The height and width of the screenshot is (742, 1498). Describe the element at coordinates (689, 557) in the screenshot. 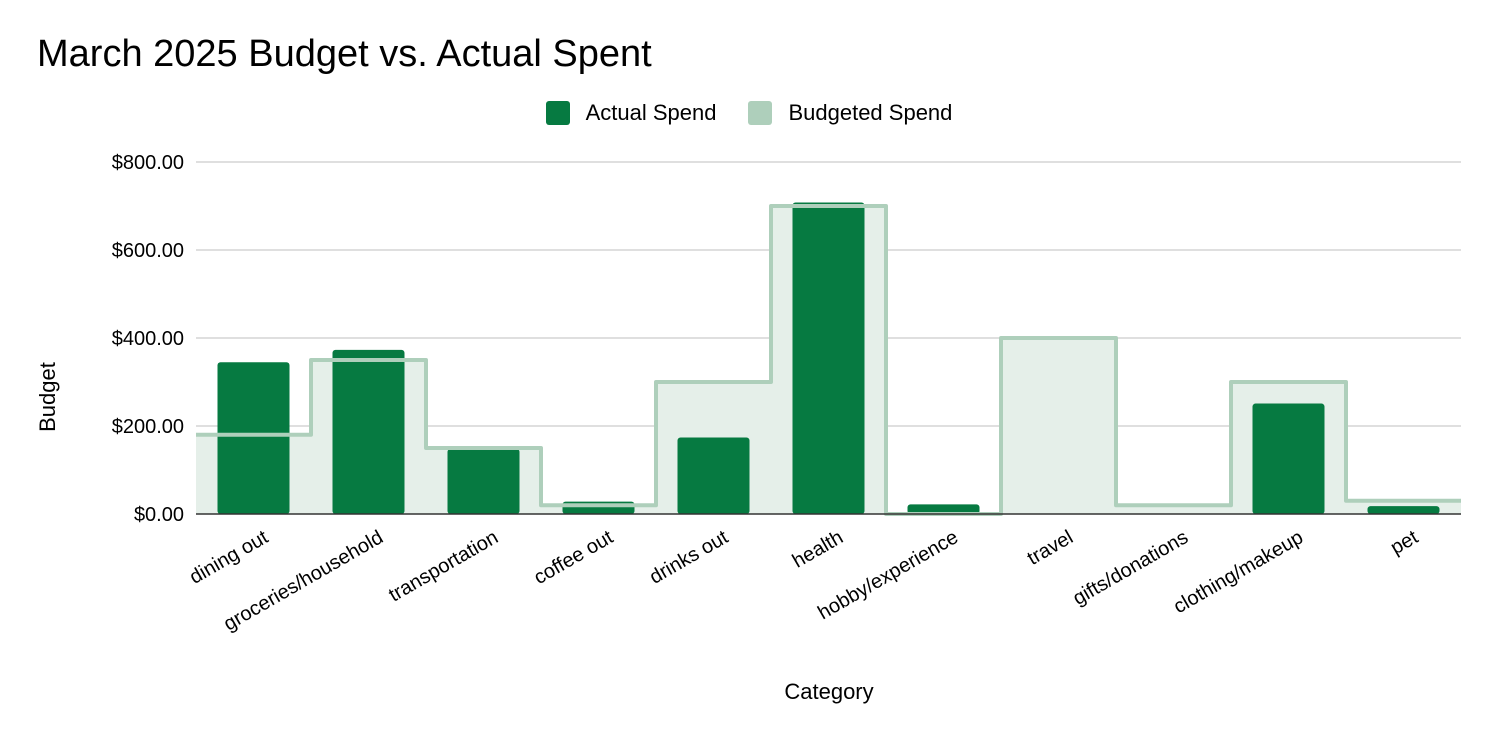

I see `x-tick-label: drinks out` at that location.